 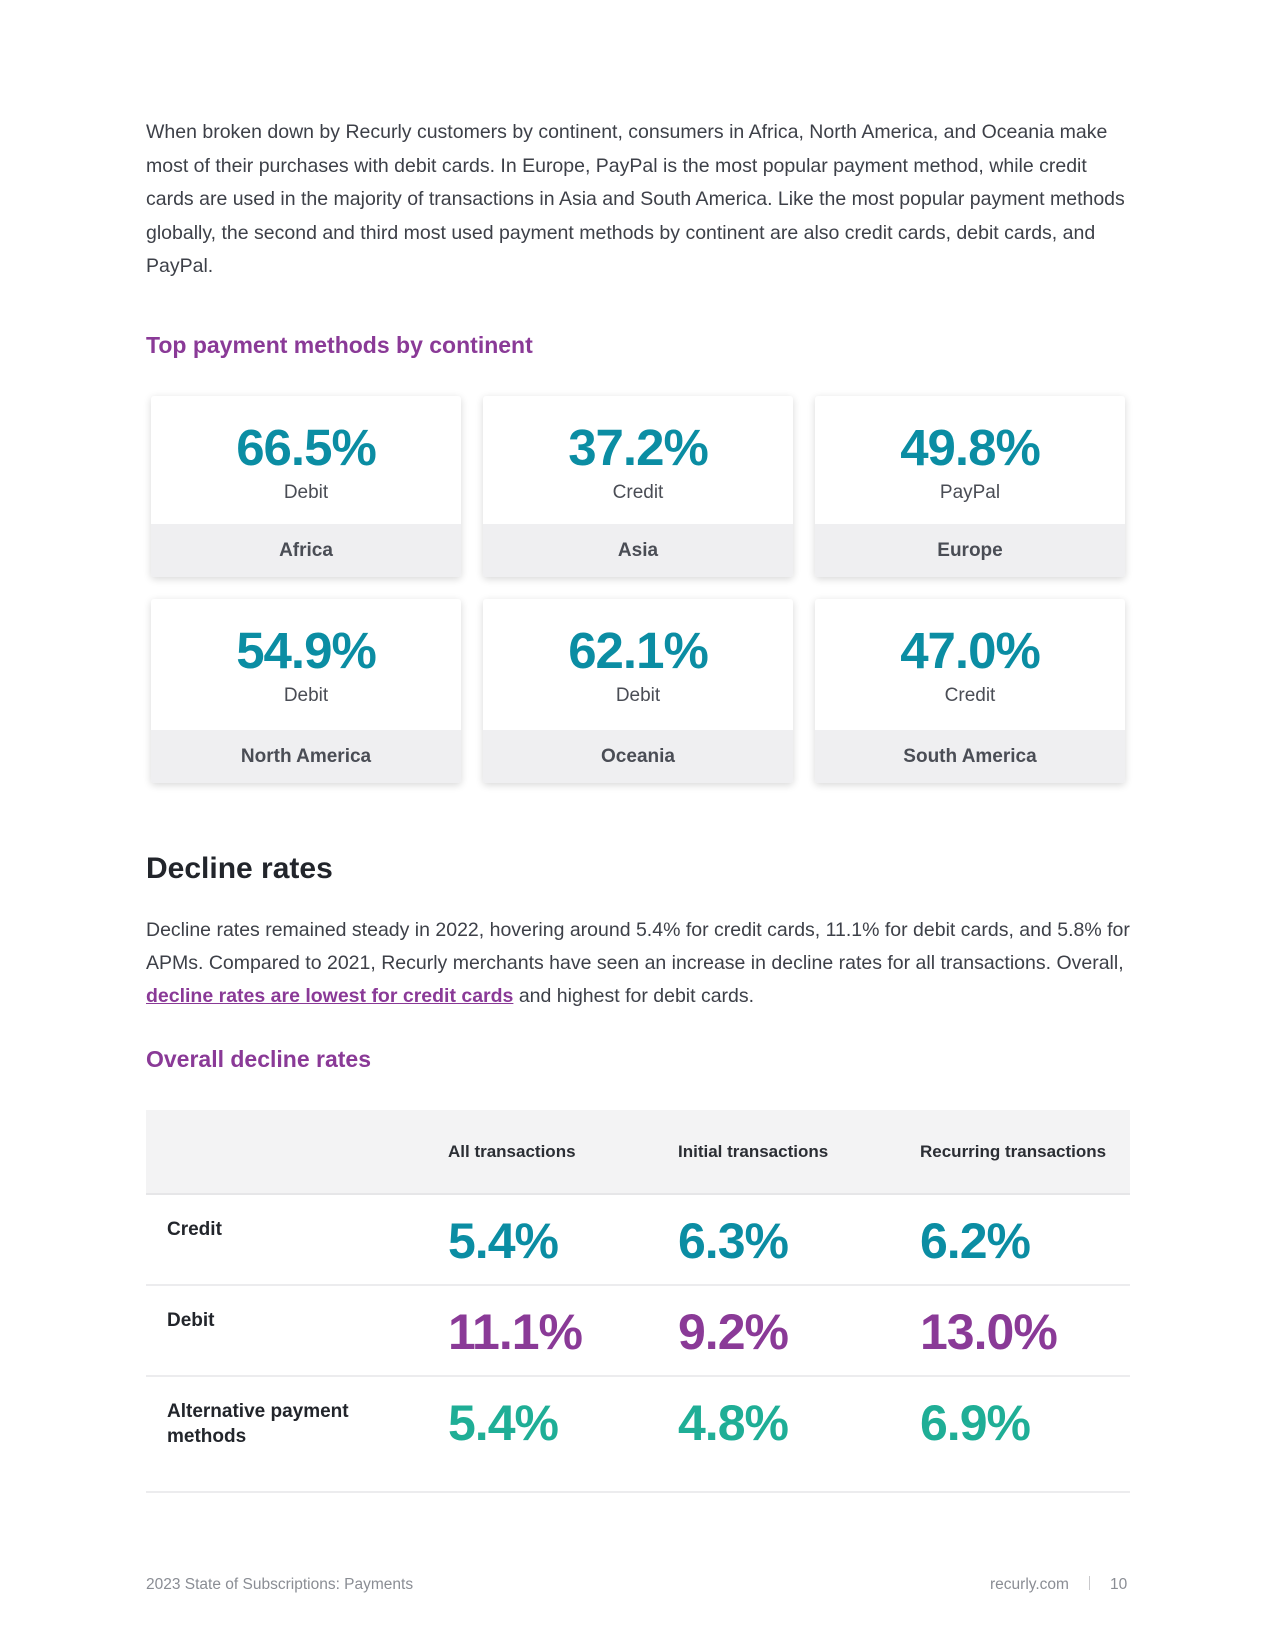 What do you see at coordinates (733, 1241) in the screenshot?
I see `rate-cell: 6.3%` at bounding box center [733, 1241].